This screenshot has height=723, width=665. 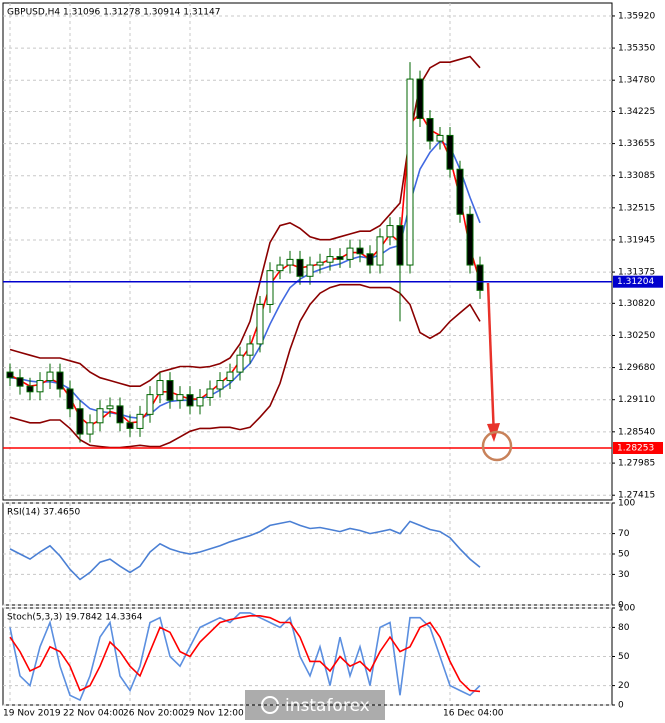 I want to click on panel-title: RSI(14) 37.4650, so click(x=43, y=513).